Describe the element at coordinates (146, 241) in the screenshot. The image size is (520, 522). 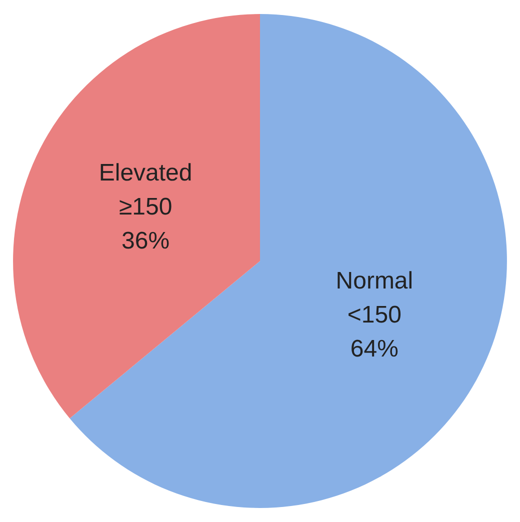
I see `data-label: 36%` at that location.